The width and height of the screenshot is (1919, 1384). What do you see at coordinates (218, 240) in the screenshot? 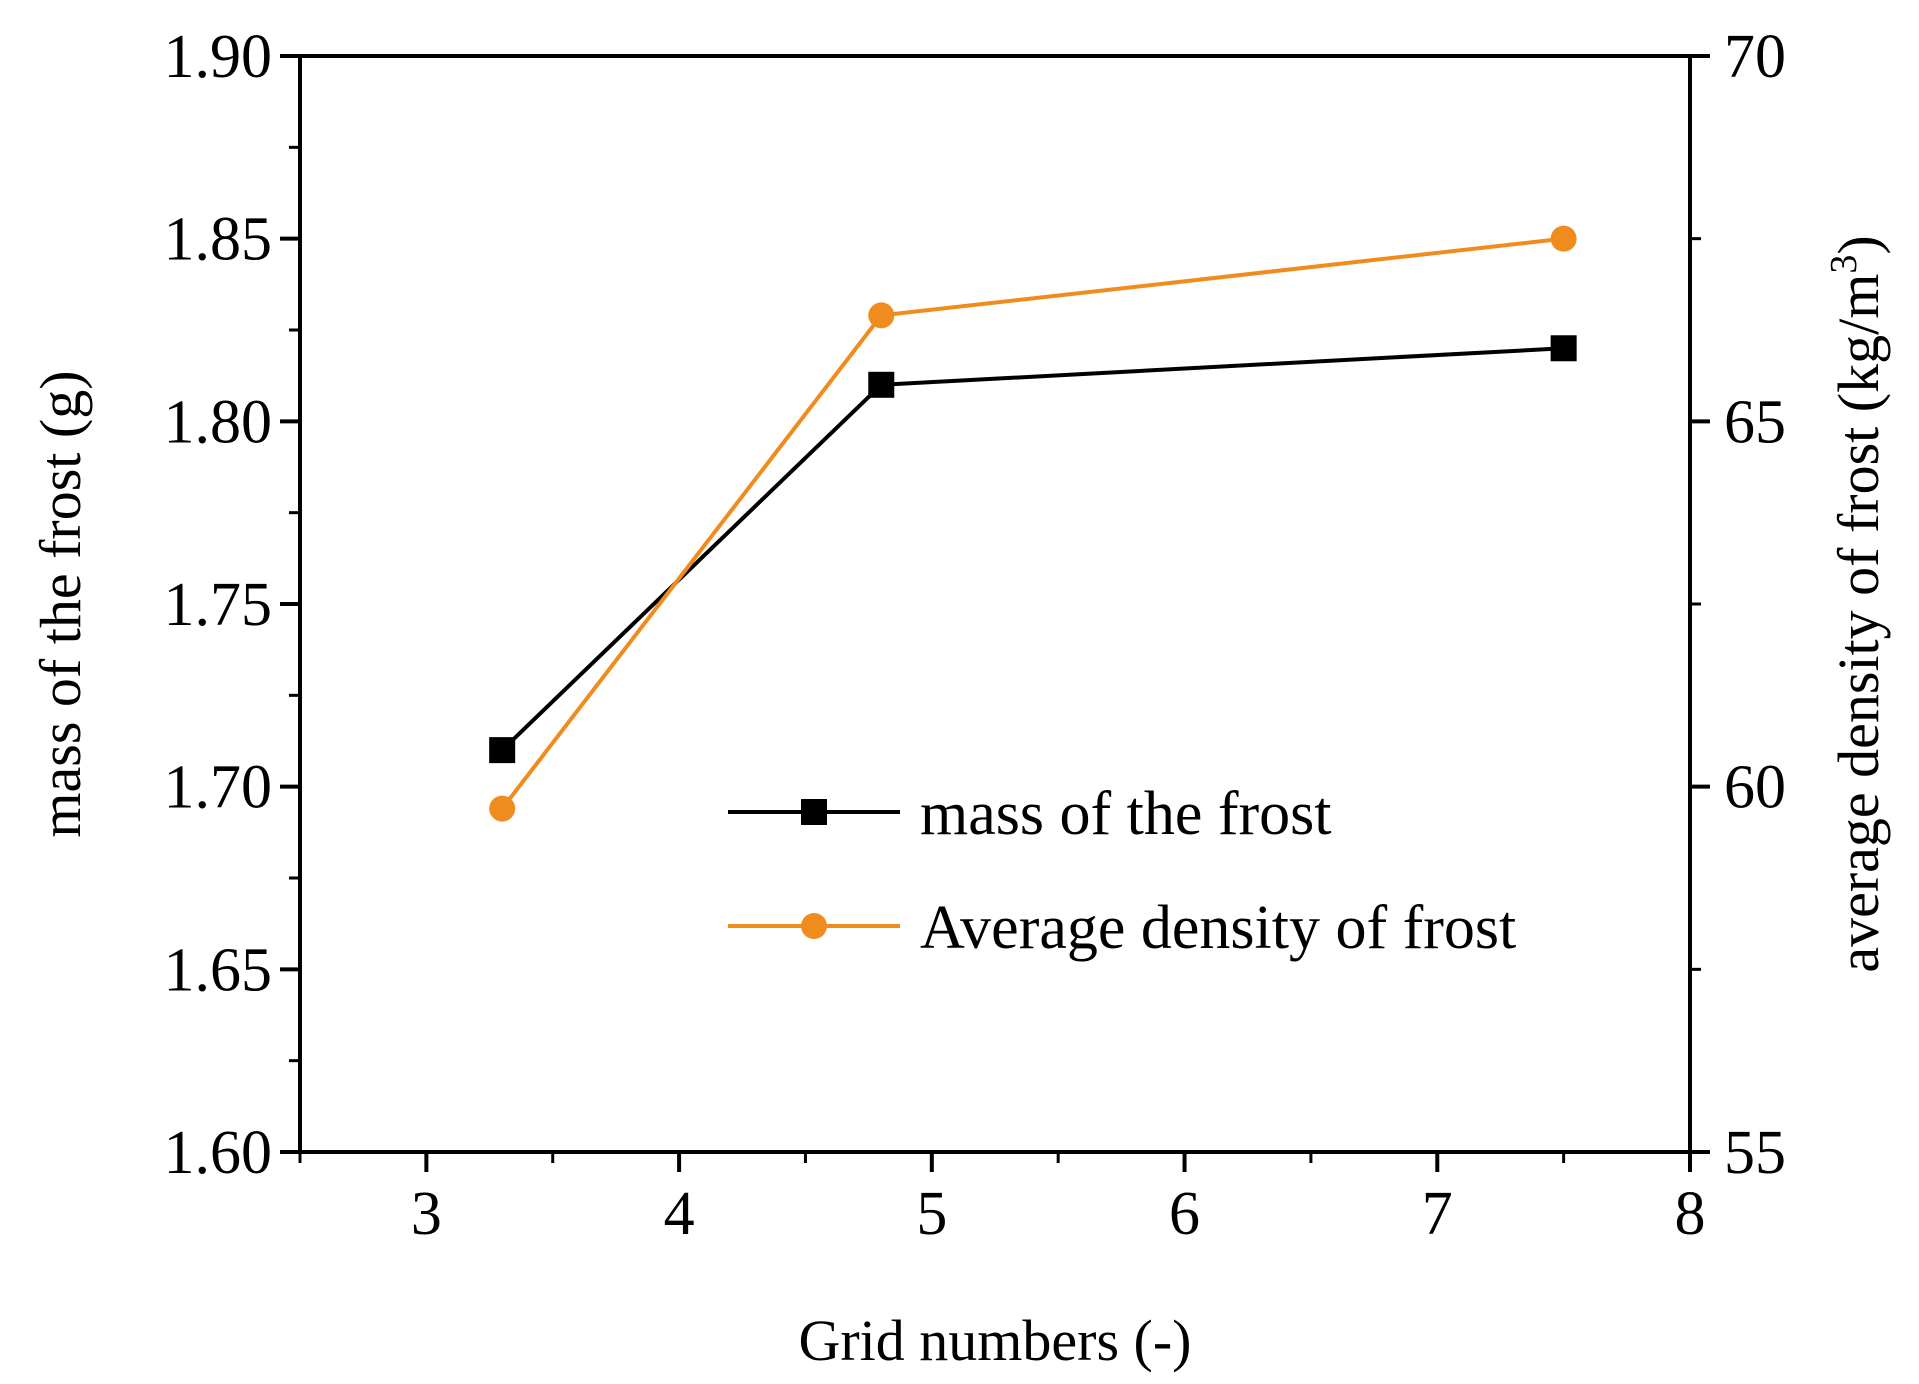
I see `y-tick-label-5: 1.85` at bounding box center [218, 240].